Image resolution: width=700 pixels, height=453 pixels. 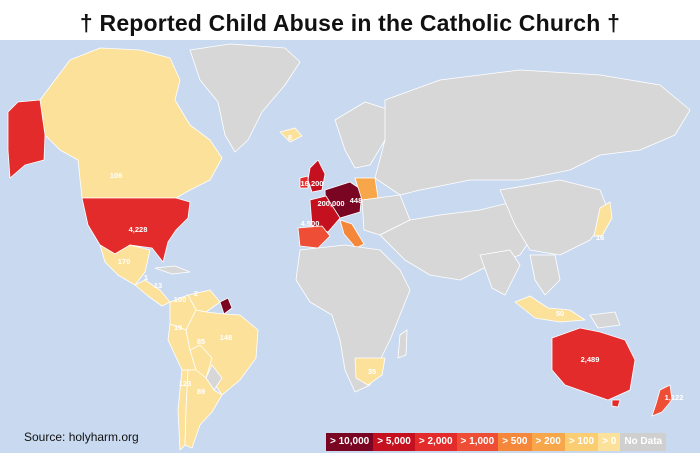 What do you see at coordinates (394, 442) in the screenshot?
I see `legend-item-gt5000: > 5,000` at bounding box center [394, 442].